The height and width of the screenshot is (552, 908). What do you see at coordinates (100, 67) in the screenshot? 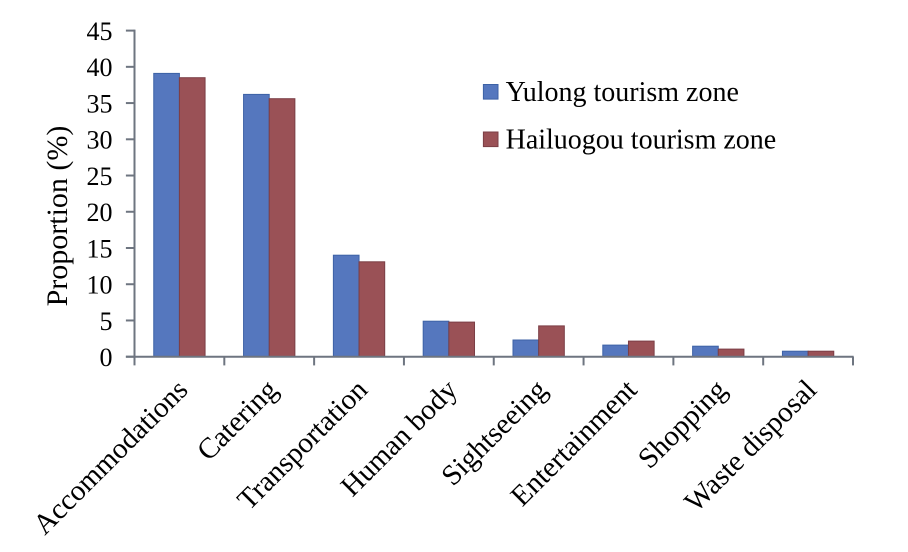
I see `svg-text: 40` at bounding box center [100, 67].